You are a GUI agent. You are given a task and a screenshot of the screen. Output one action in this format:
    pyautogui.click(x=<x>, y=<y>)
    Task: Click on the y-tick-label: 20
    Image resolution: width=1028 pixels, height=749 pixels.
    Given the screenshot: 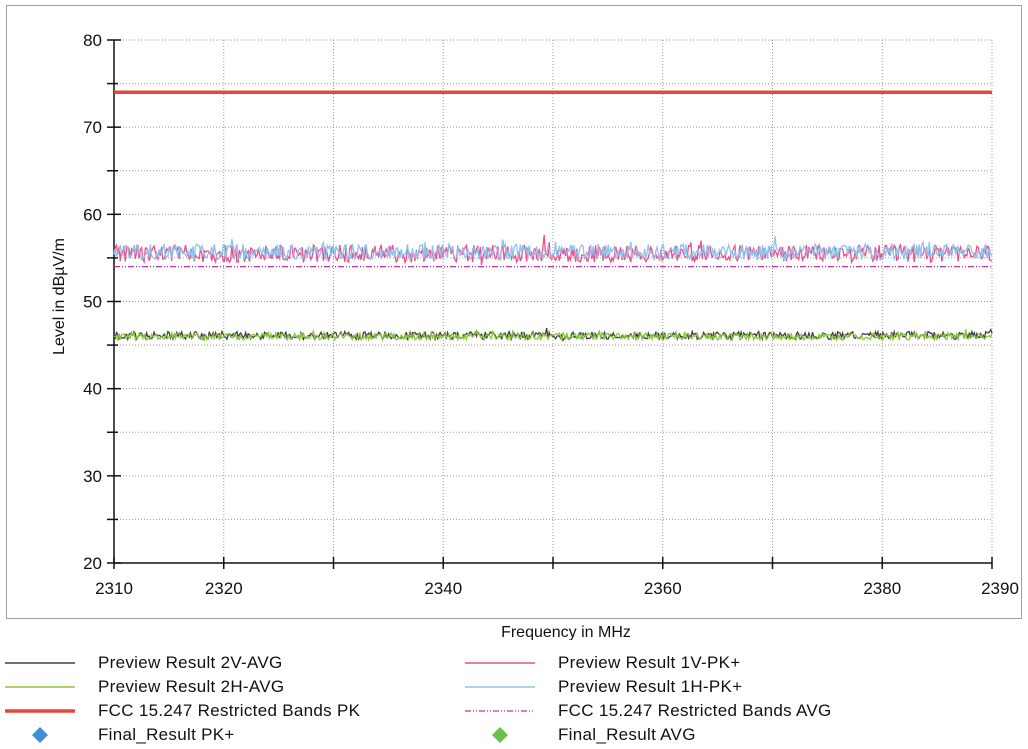 What is the action you would take?
    pyautogui.click(x=92, y=563)
    